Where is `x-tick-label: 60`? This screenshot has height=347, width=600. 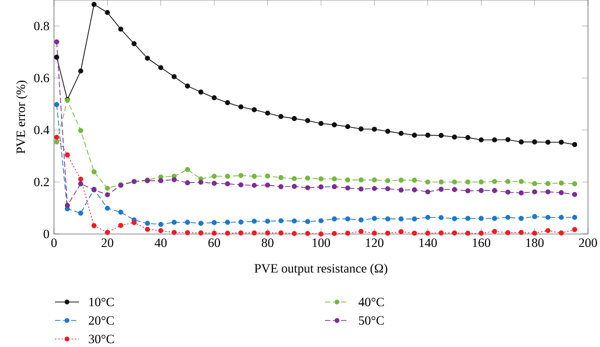 x-tick-label: 60 is located at coordinates (214, 243).